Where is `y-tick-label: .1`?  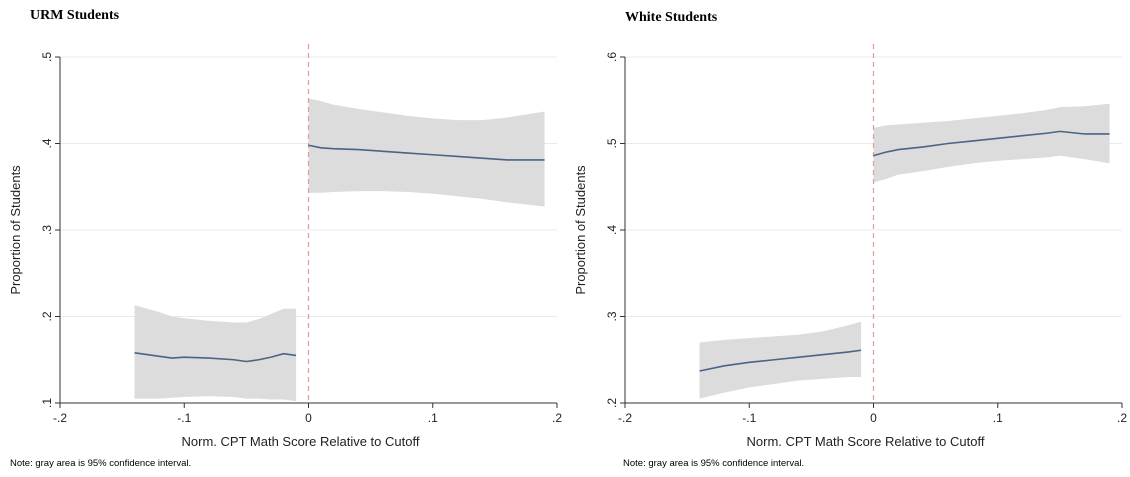 y-tick-label: .1 is located at coordinates (47, 403).